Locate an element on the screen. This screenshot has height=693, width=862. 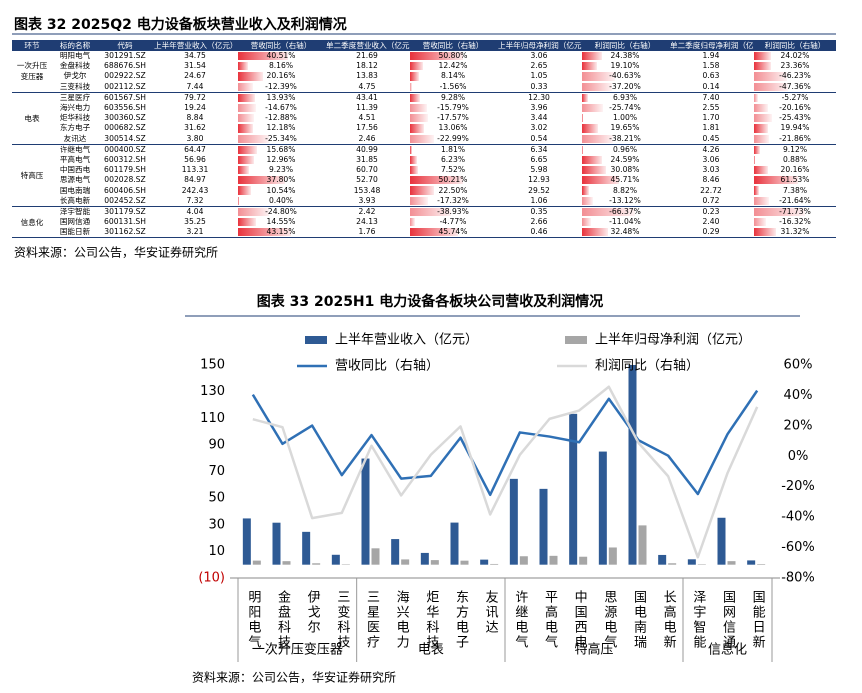
cell: 000400.SZ is located at coordinates (125, 149).